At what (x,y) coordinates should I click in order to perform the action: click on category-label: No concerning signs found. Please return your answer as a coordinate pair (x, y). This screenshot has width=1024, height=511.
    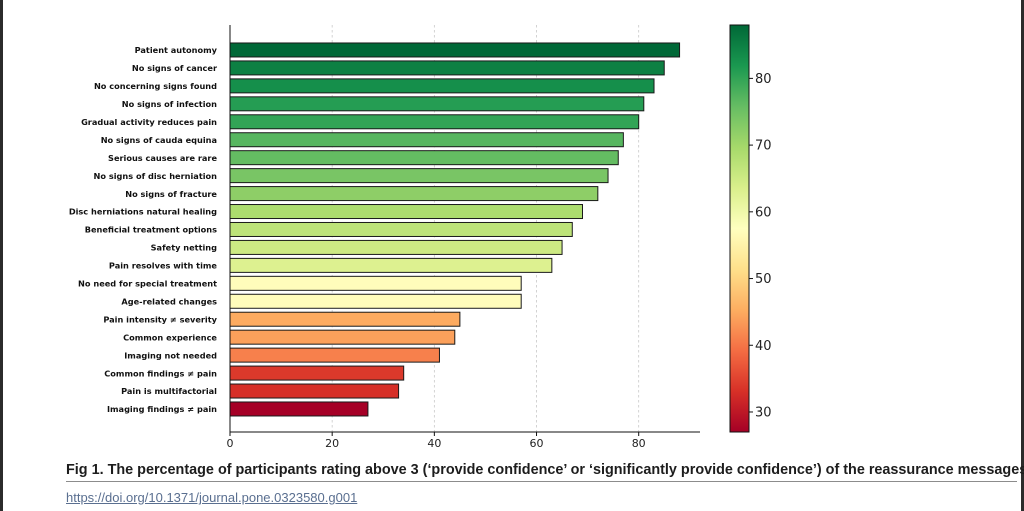
    Looking at the image, I should click on (155, 86).